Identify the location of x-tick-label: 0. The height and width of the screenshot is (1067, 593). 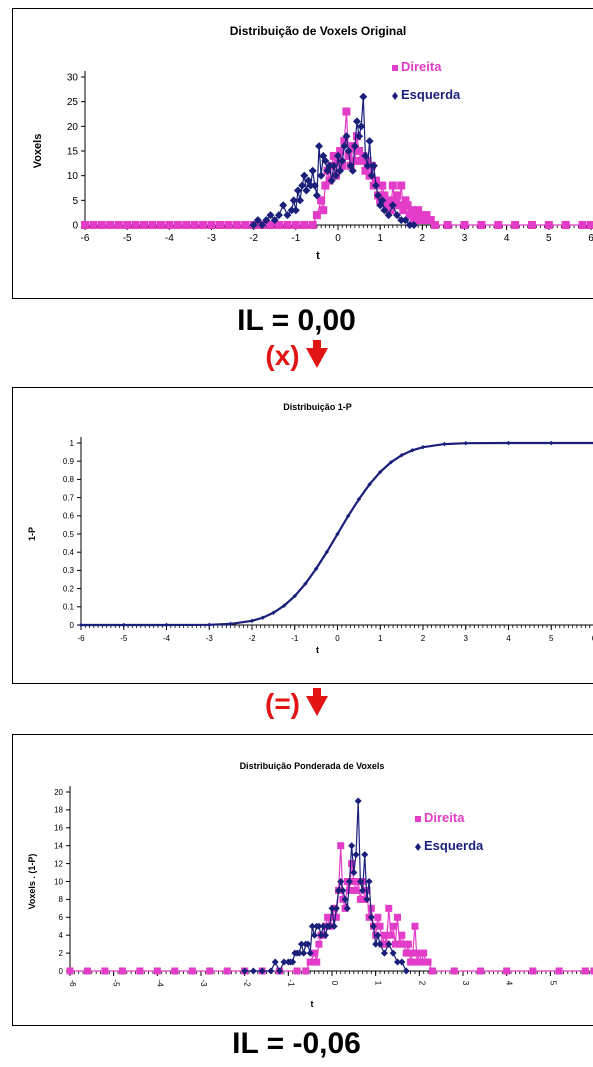
(334, 983).